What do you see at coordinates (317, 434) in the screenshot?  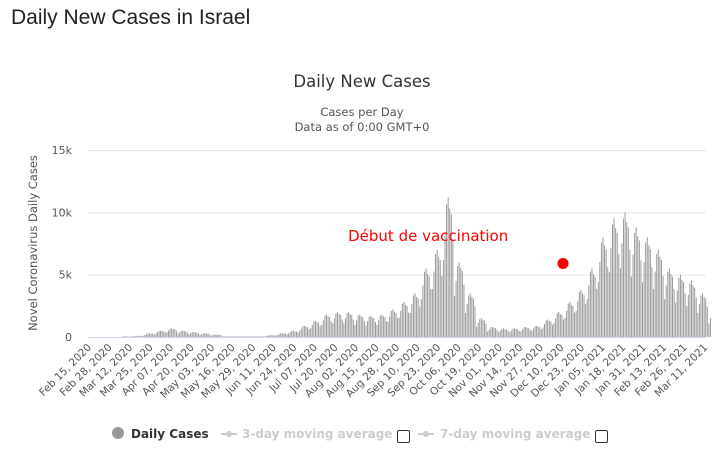 I see `legend-label-3day: 3-day moving average` at bounding box center [317, 434].